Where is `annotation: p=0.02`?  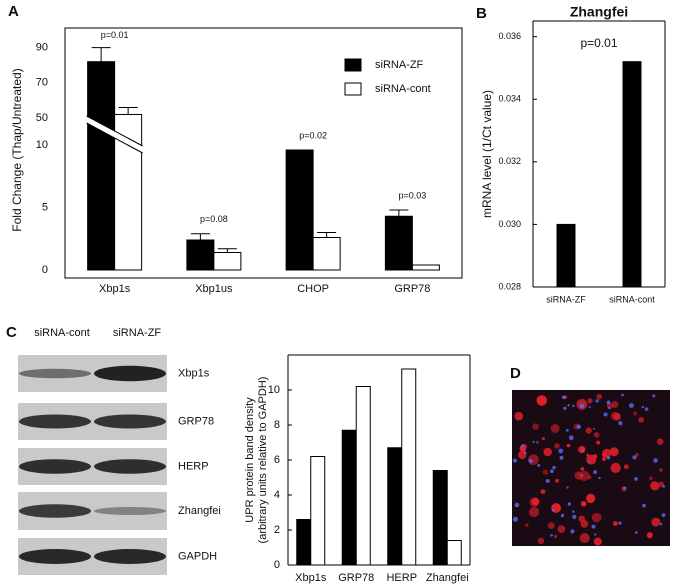
annotation: p=0.02 is located at coordinates (313, 135).